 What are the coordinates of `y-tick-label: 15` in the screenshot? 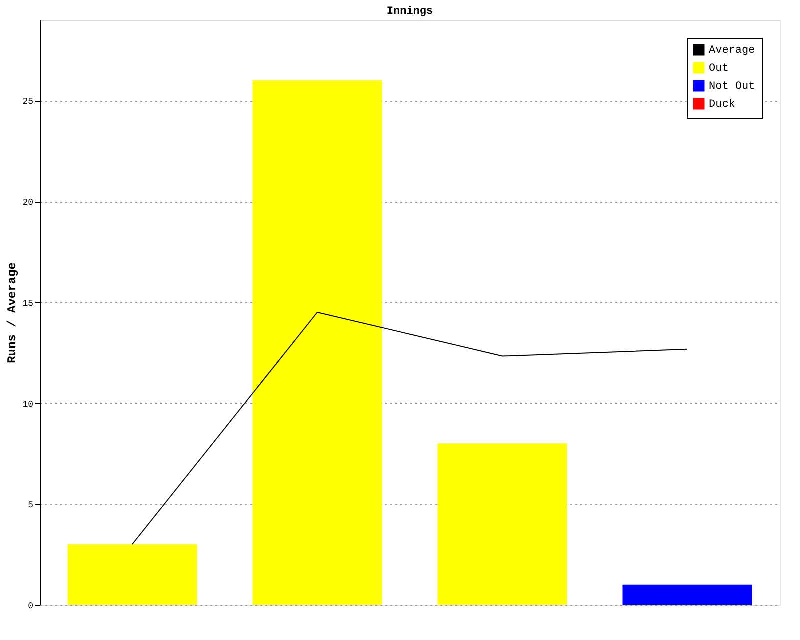 It's located at (28, 303).